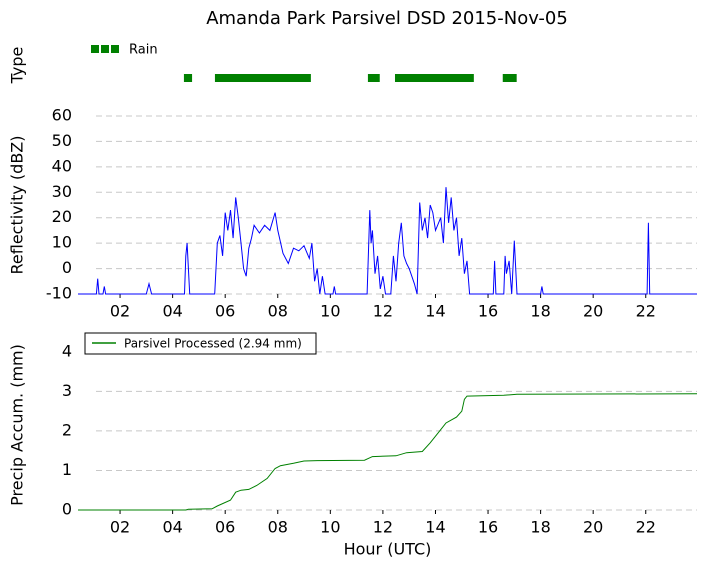  Describe the element at coordinates (17, 425) in the screenshot. I see `y-axis-label: Precip Accum. (mm)` at that location.